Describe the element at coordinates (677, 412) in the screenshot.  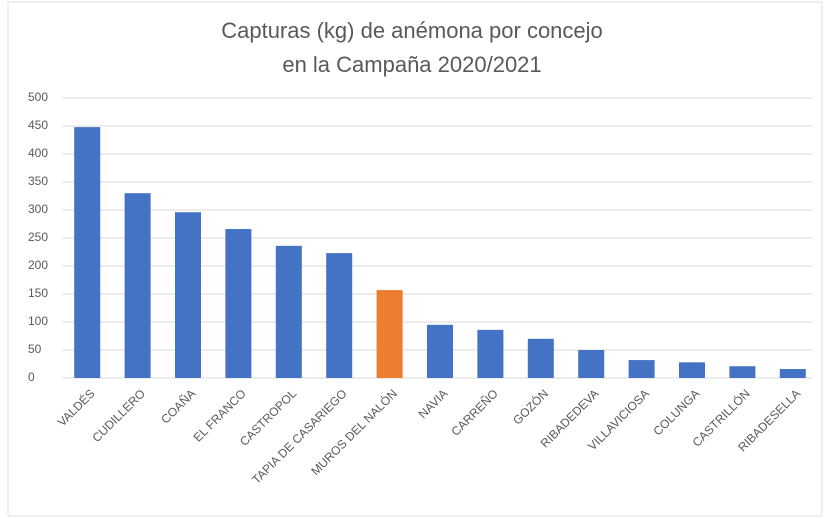
I see `x-tick-label: COLUNGA` at that location.